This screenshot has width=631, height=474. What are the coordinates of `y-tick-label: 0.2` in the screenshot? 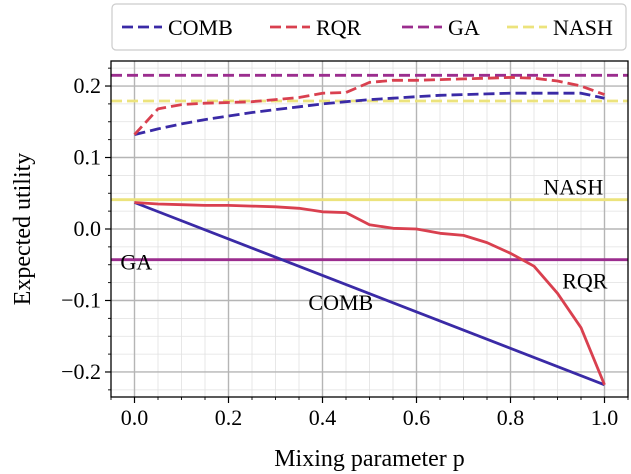 It's located at (88, 85).